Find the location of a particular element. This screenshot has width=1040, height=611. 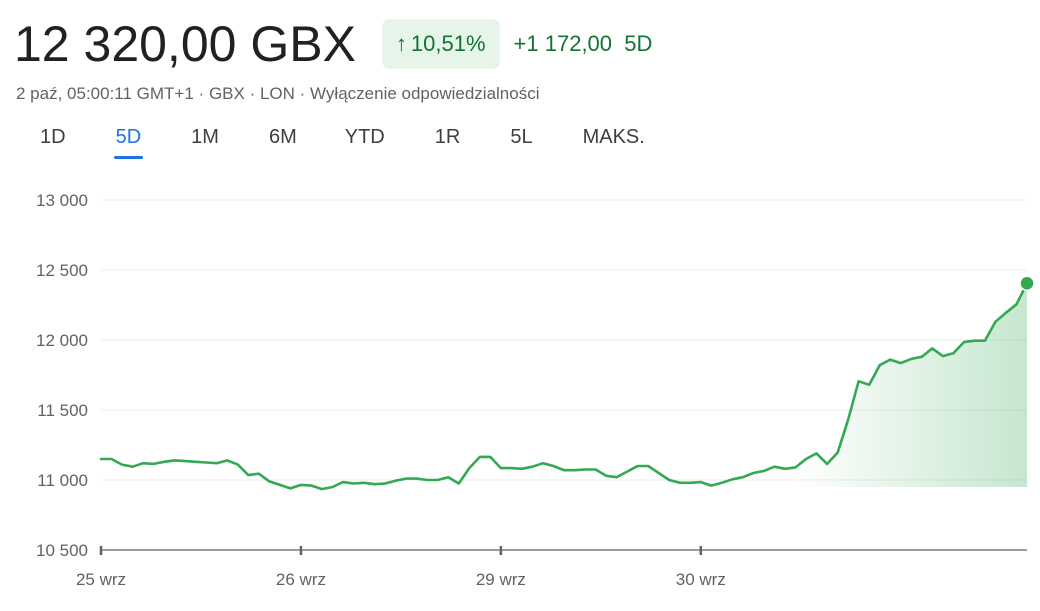

y-tick-label: 12 000 is located at coordinates (62, 340).